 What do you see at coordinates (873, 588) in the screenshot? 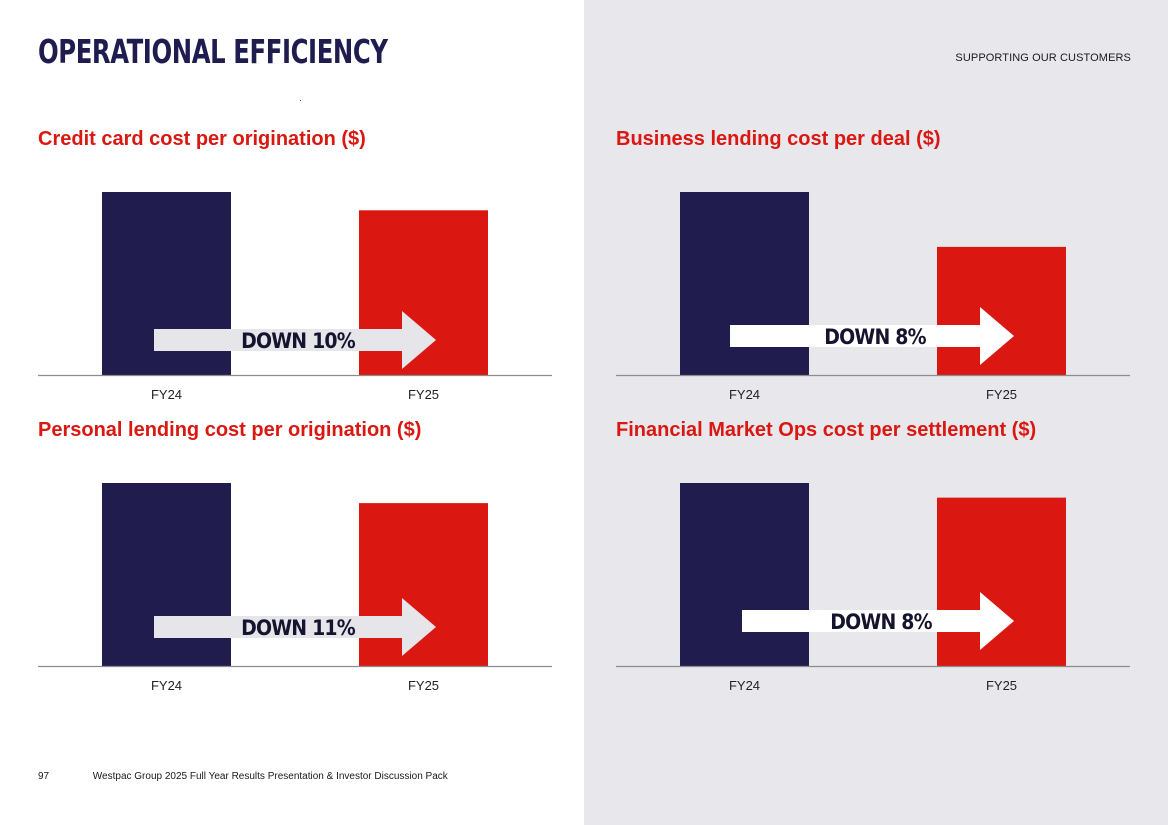
I see `chart-4: FY24 FY25 DOWN 8%` at bounding box center [873, 588].